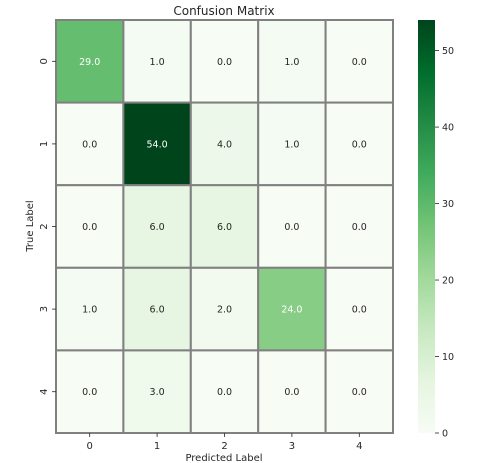 This screenshot has width=480, height=463. I want to click on x-tick-label: 2, so click(224, 446).